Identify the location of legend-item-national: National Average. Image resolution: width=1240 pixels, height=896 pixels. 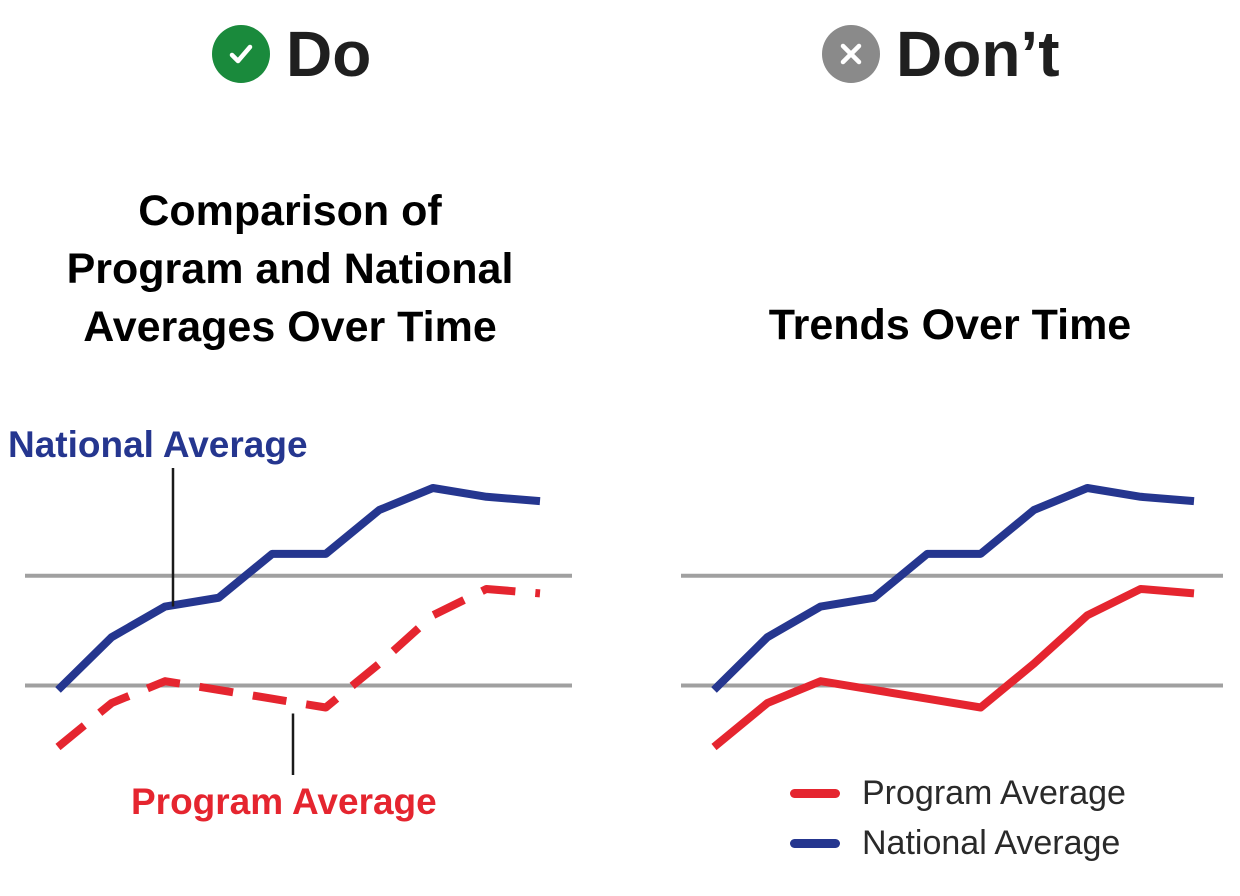
(958, 843).